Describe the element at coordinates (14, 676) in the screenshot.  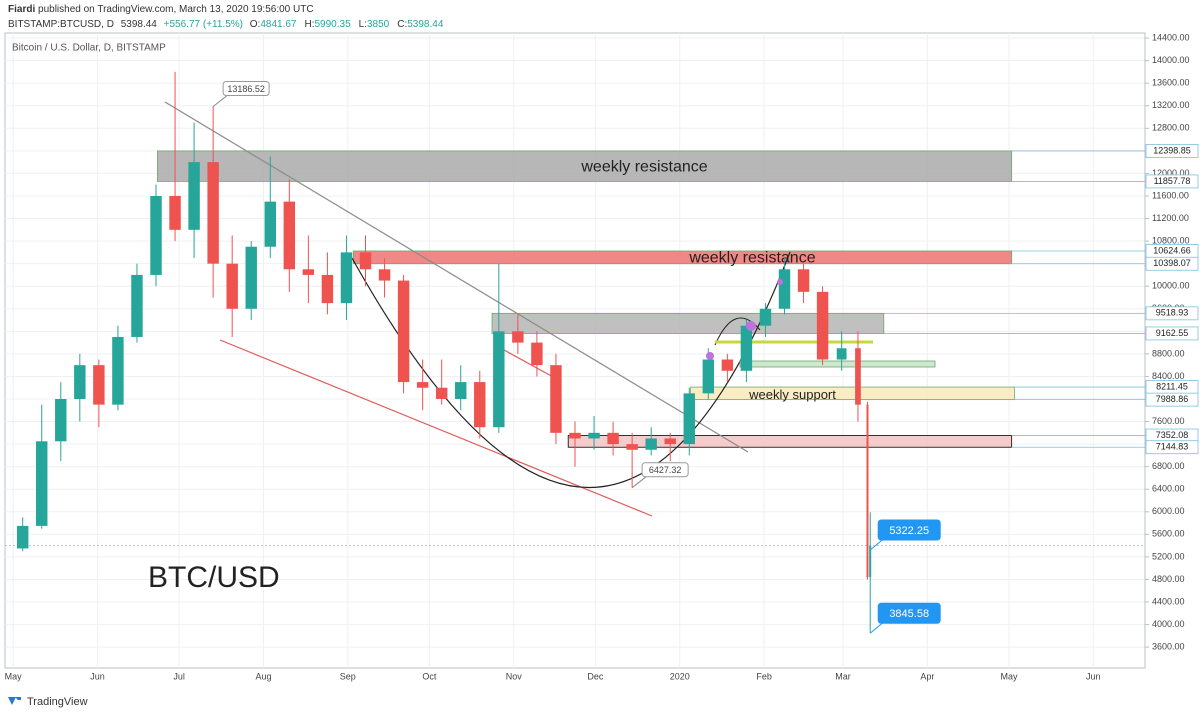
I see `x-tick-label: May` at that location.